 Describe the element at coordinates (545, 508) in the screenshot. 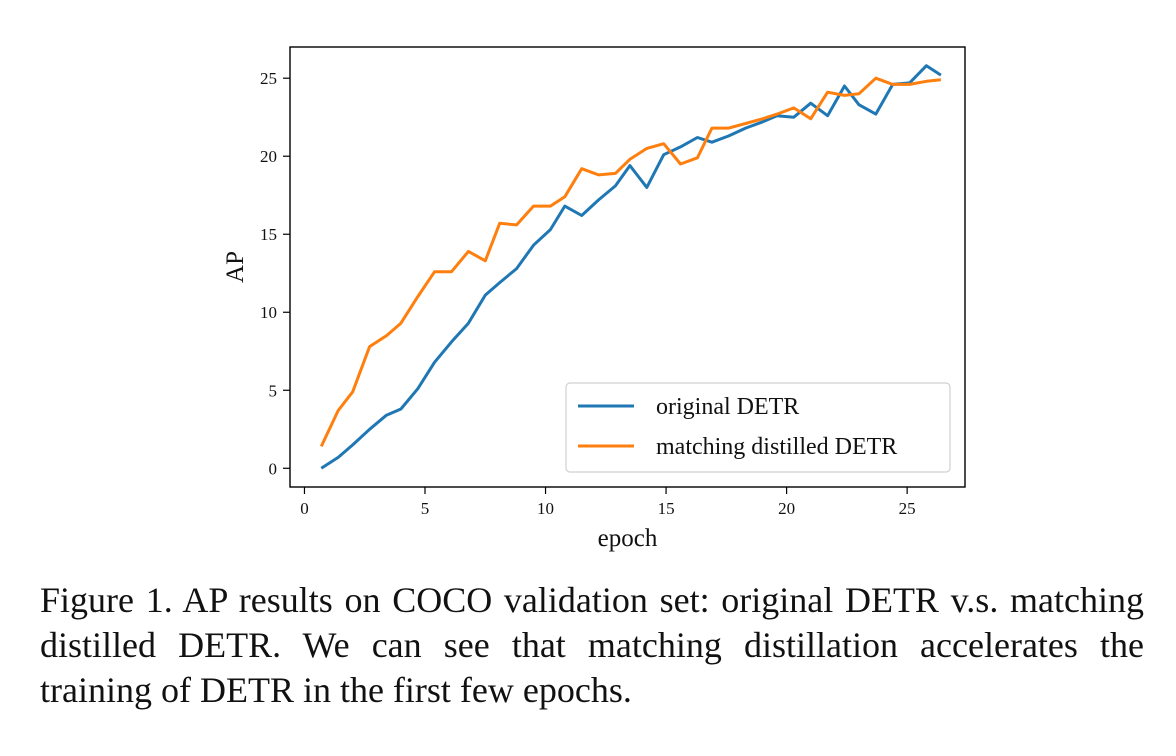

I see `x-tick-label: 10` at that location.